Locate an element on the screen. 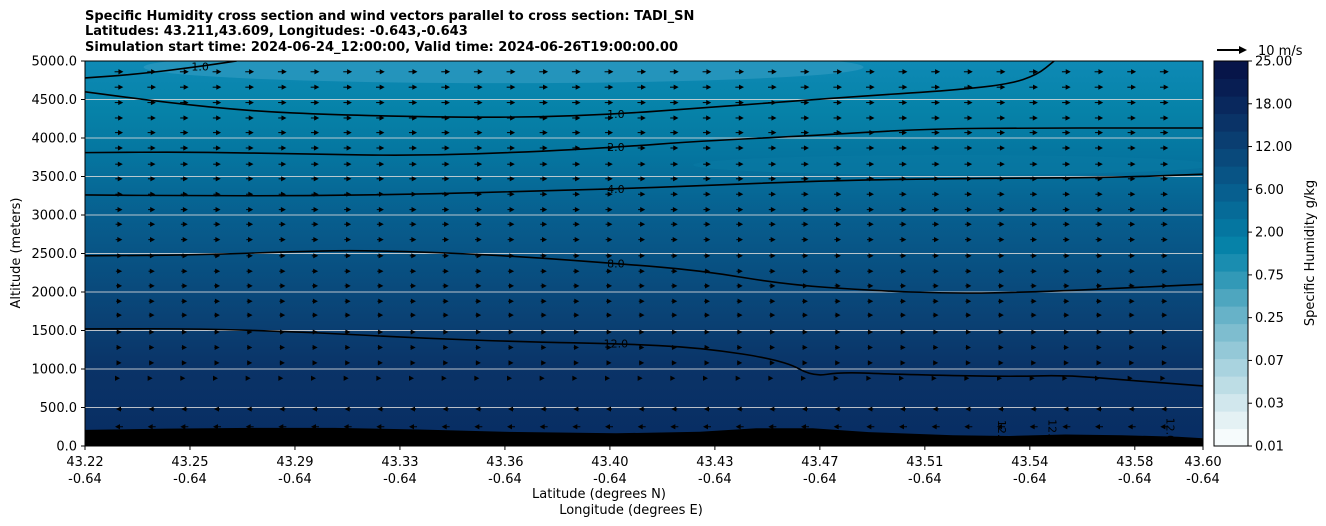 Image resolution: width=1326 pixels, height=526 pixels. x-tick-label-lat: 43.40 is located at coordinates (609, 462).